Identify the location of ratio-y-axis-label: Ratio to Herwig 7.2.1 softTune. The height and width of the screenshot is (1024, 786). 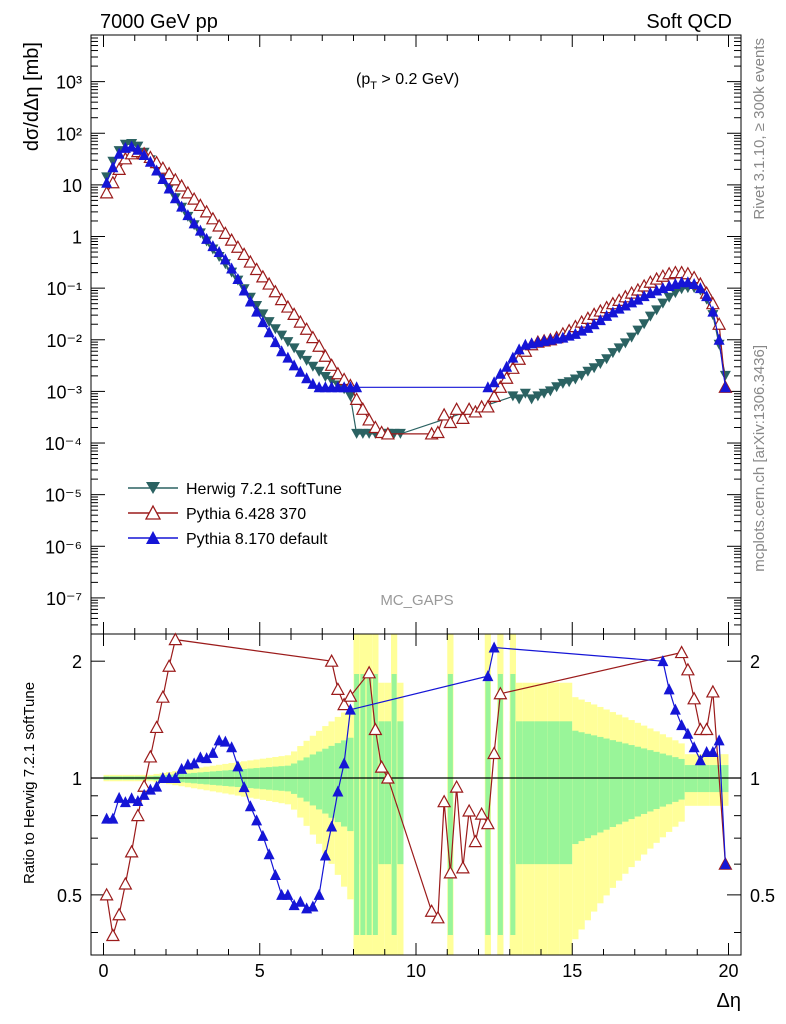
(29, 783).